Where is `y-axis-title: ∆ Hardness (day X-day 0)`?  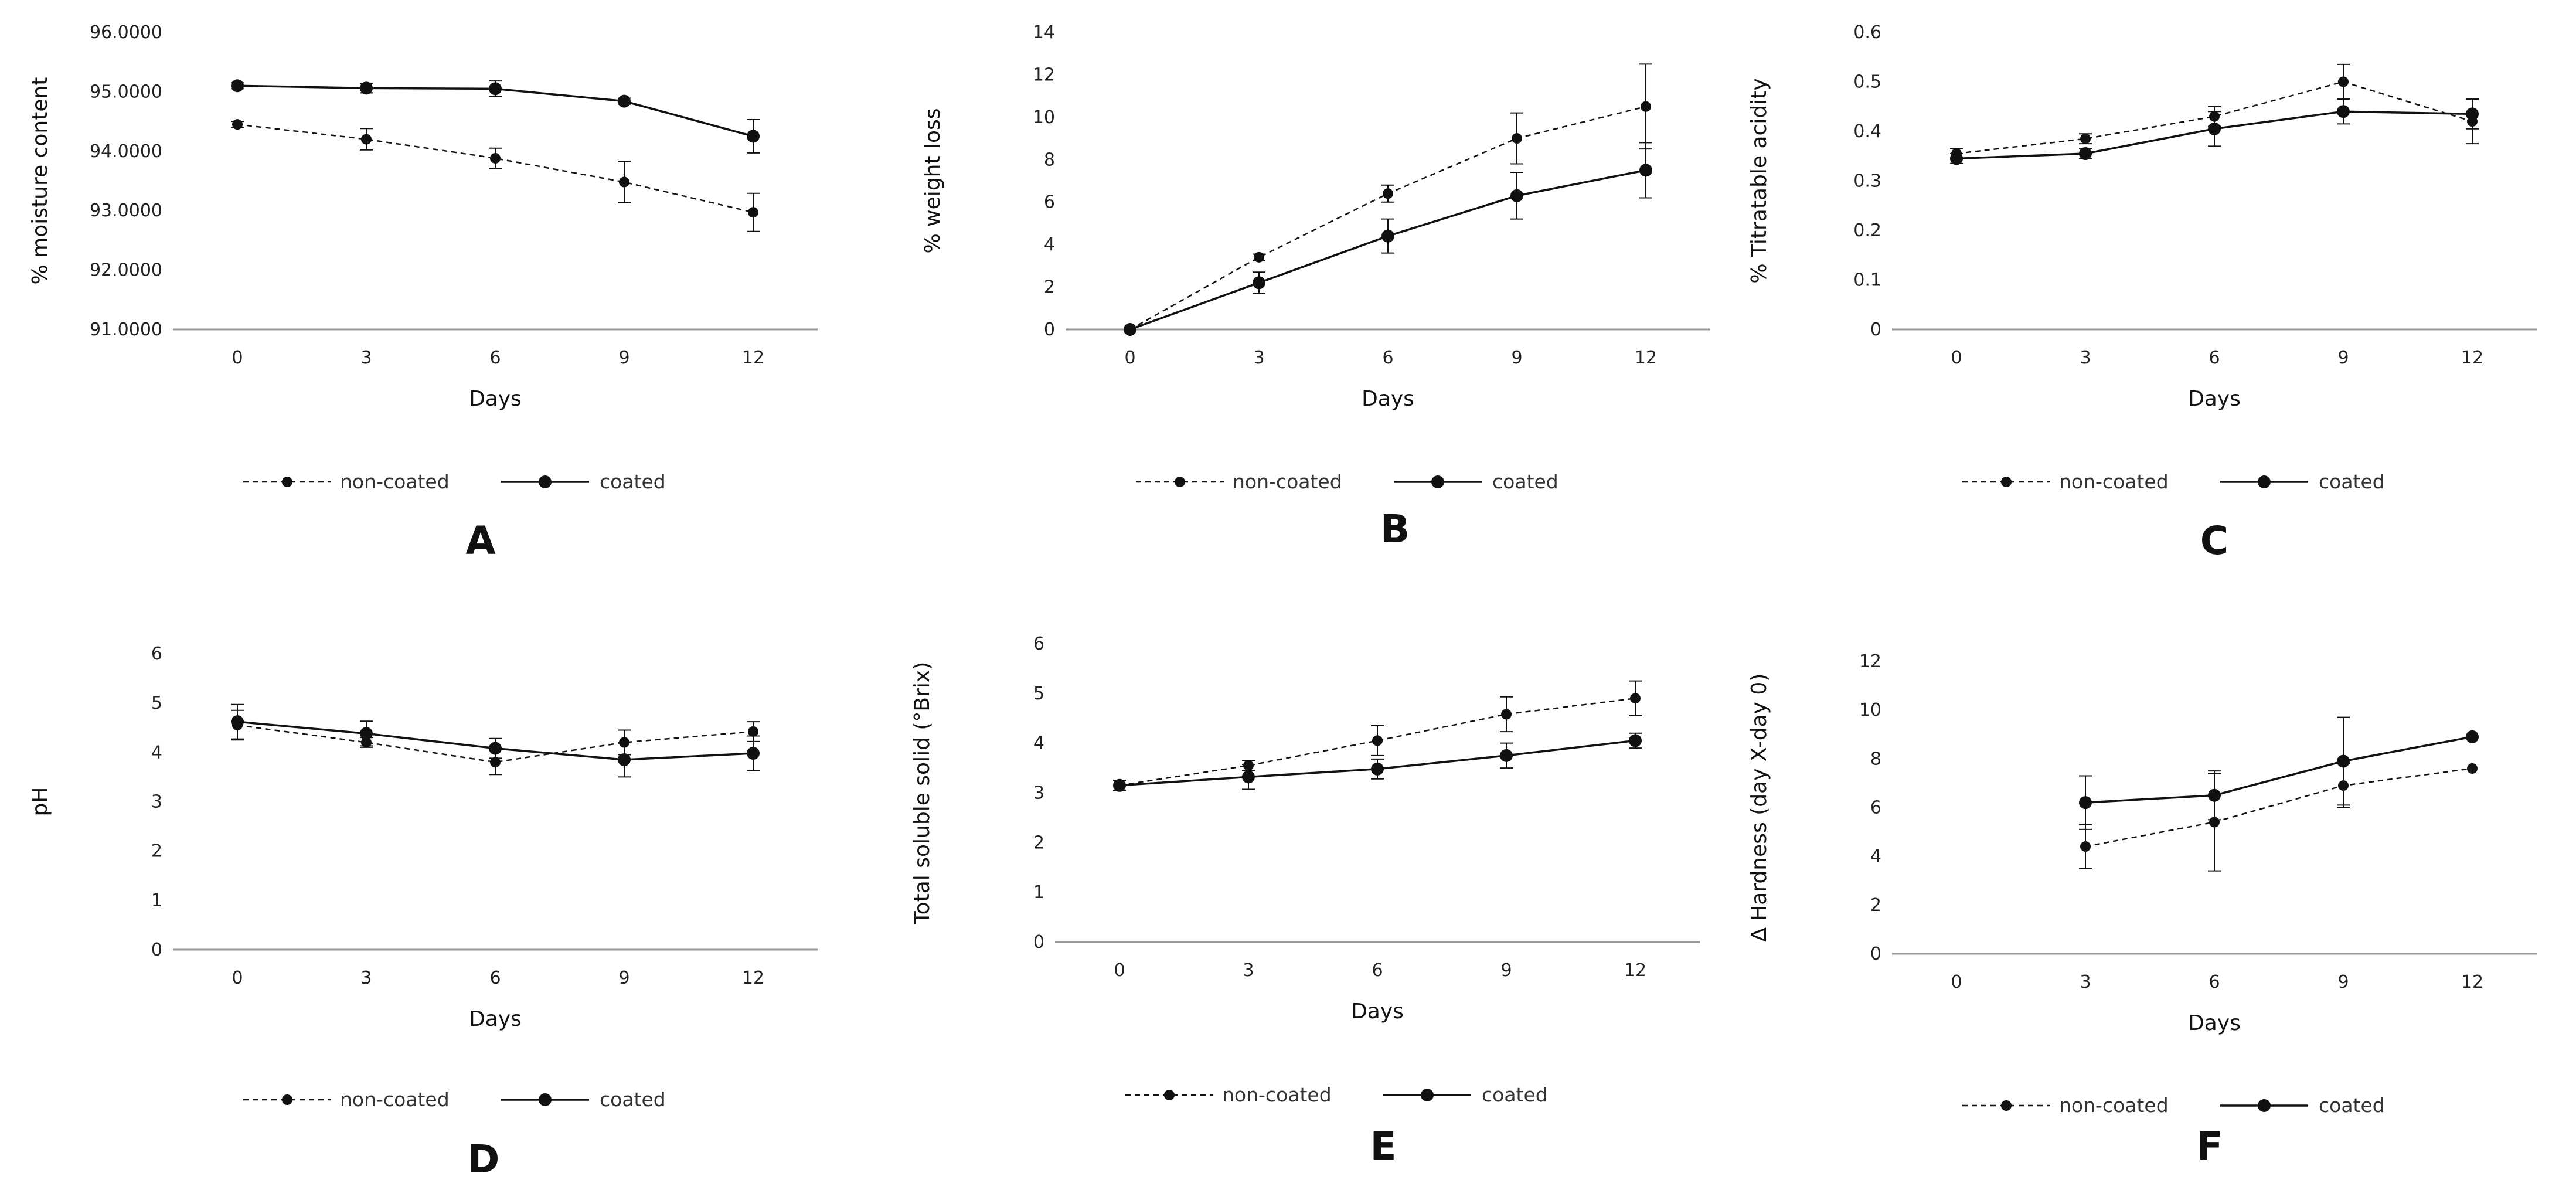
y-axis-title: ∆ Hardness (day X-day 0) is located at coordinates (1759, 808).